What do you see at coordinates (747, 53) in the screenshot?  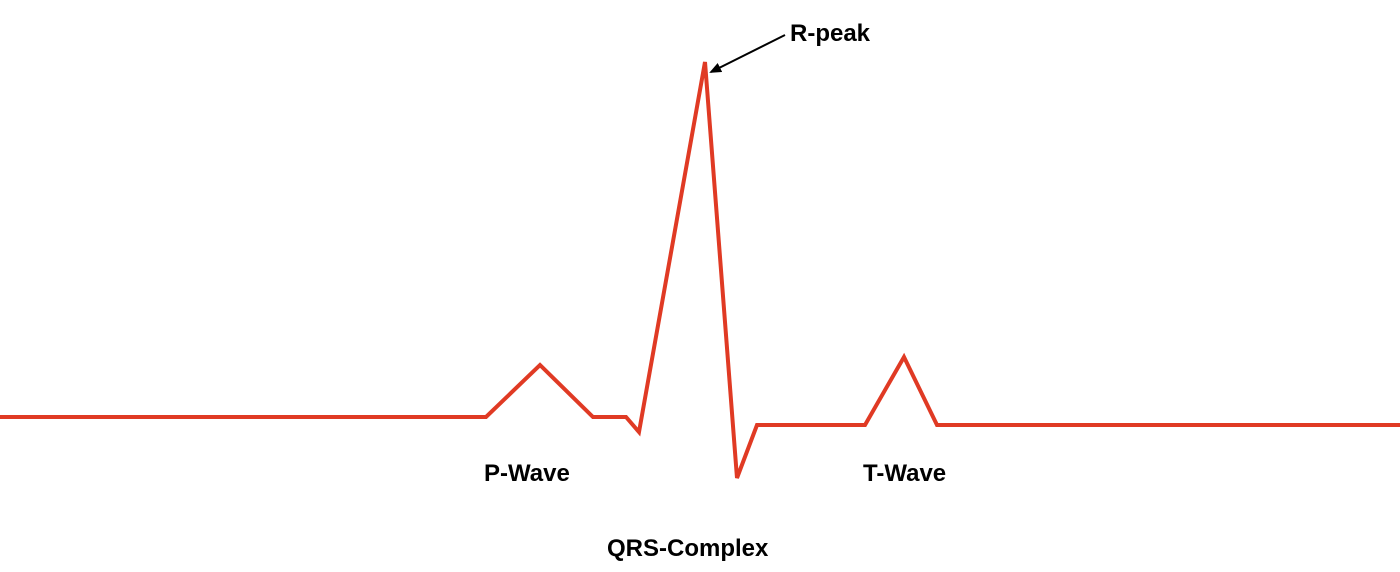 I see `r-peak-pointer-arrow` at bounding box center [747, 53].